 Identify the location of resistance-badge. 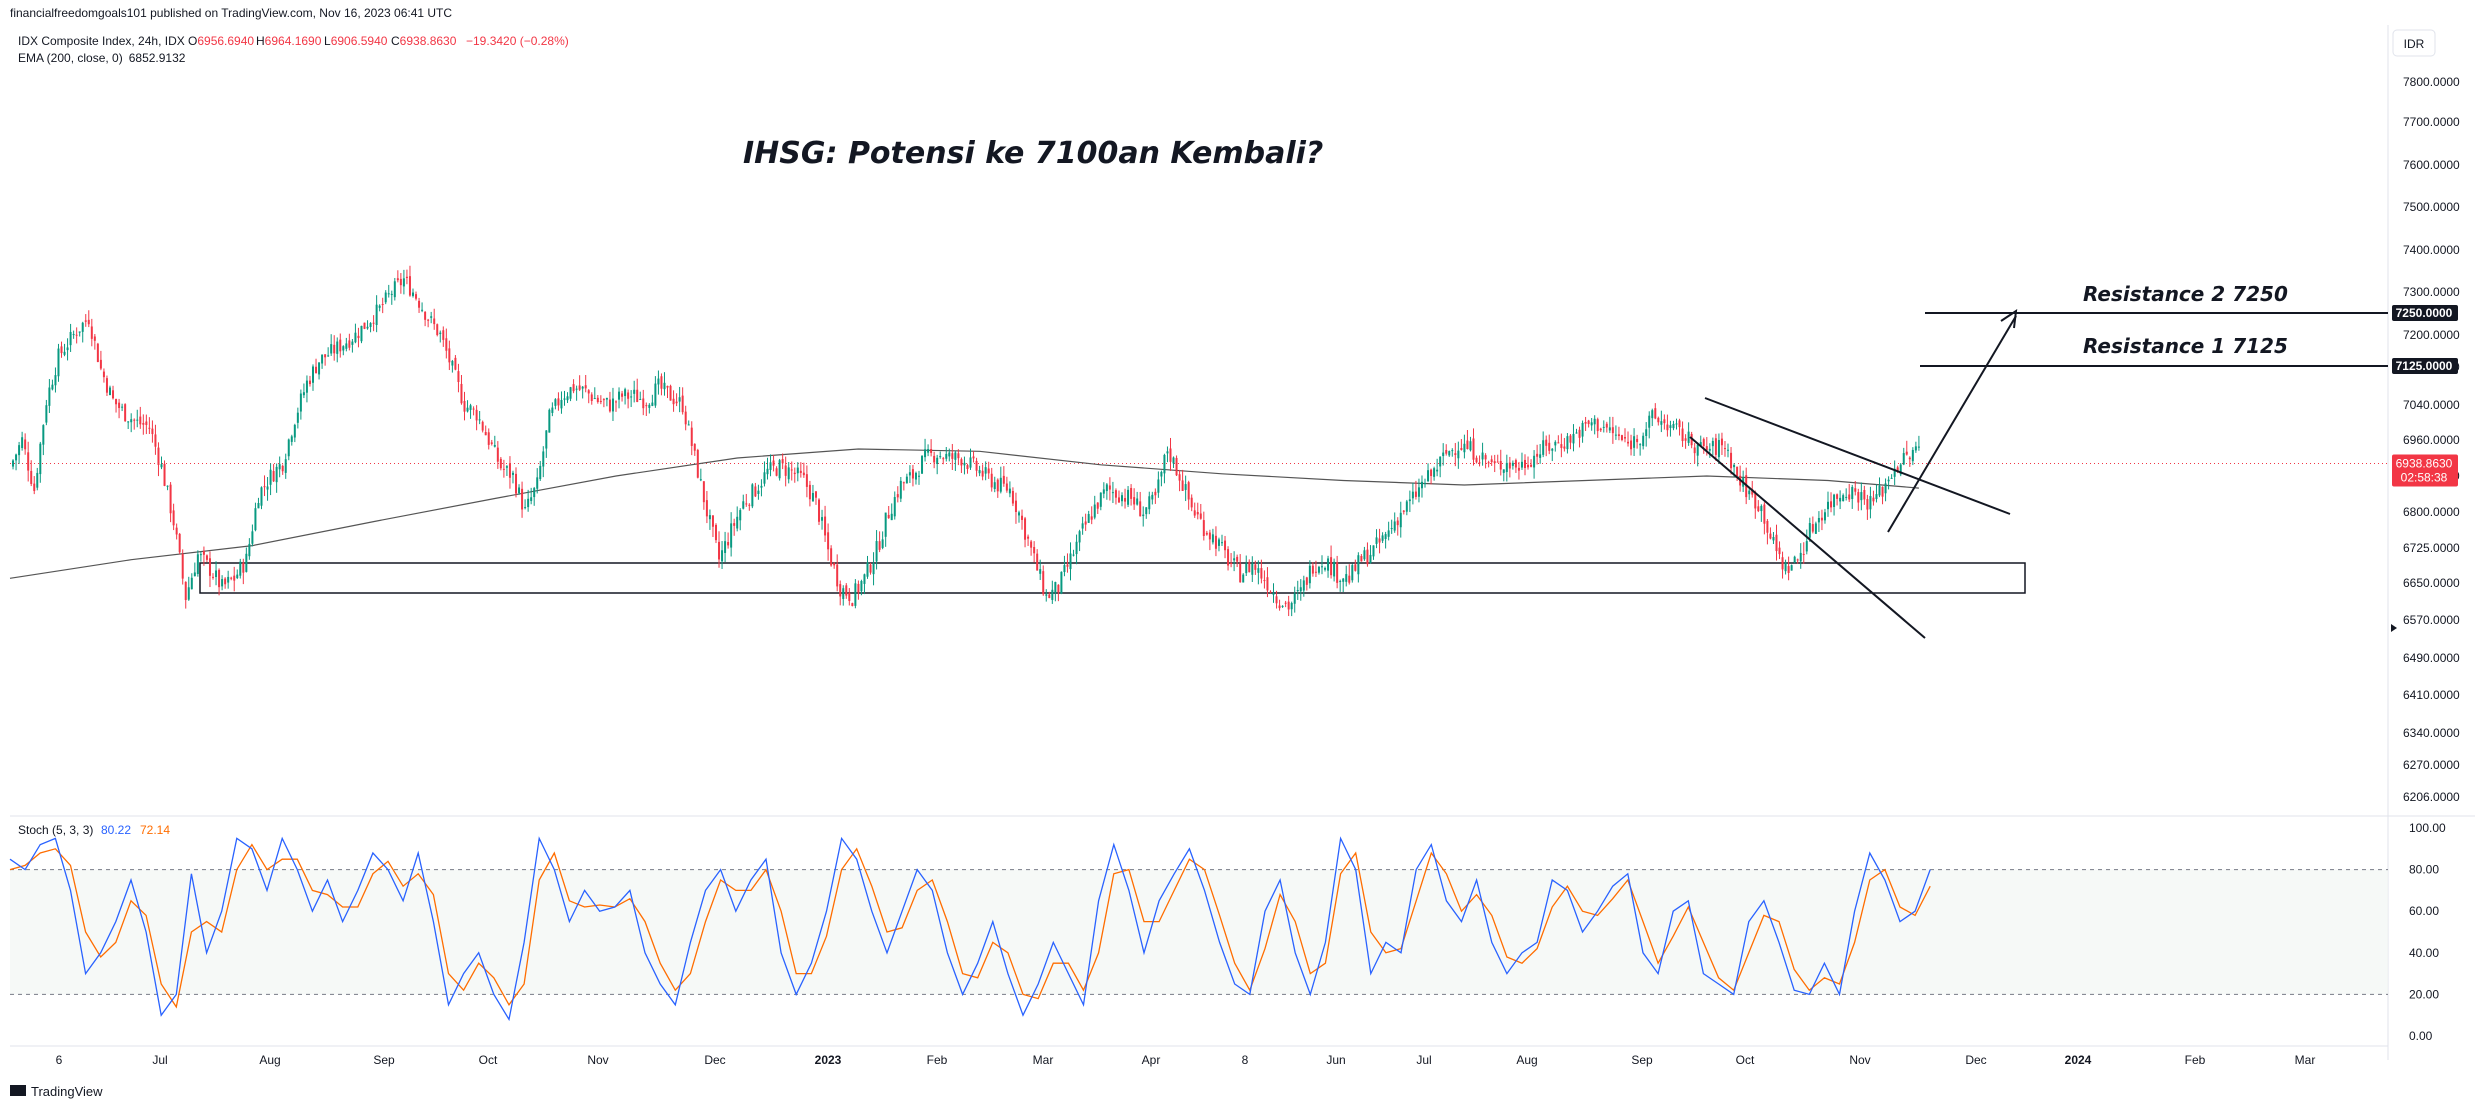
(2425, 366).